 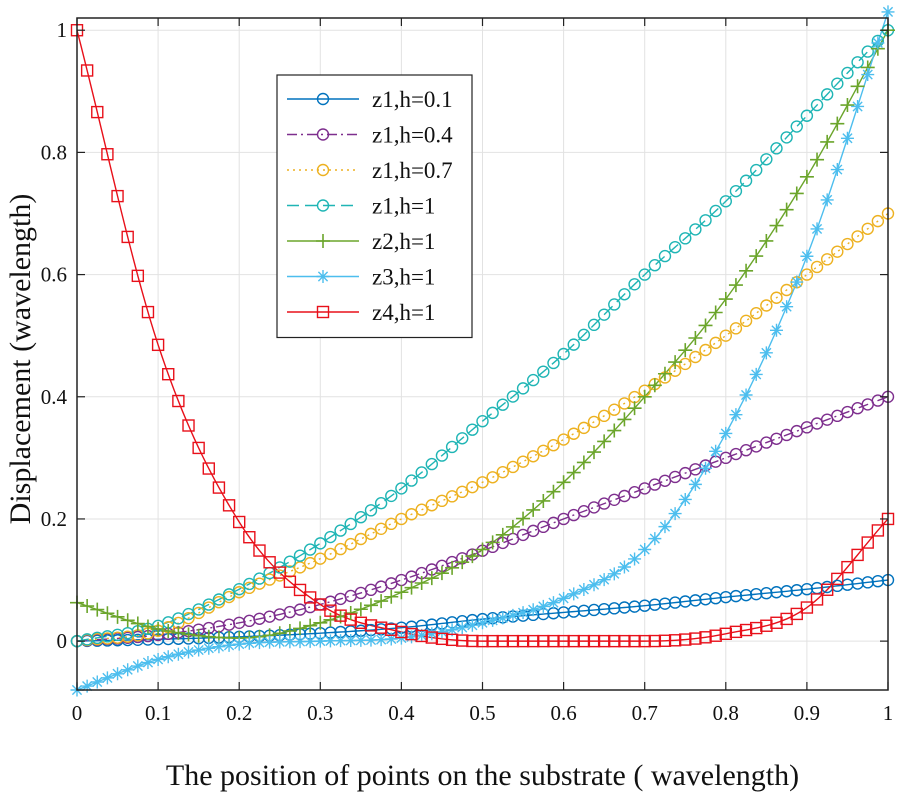 What do you see at coordinates (370, 99) in the screenshot?
I see `legend-item: z1,h=0.1` at bounding box center [370, 99].